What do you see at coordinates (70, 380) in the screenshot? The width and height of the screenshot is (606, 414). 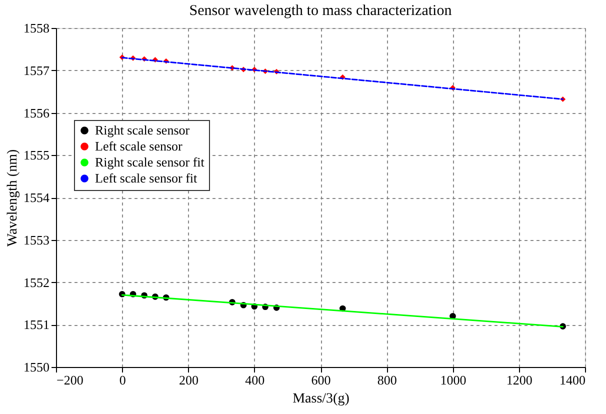 I see `x-tick-label: −200` at bounding box center [70, 380].